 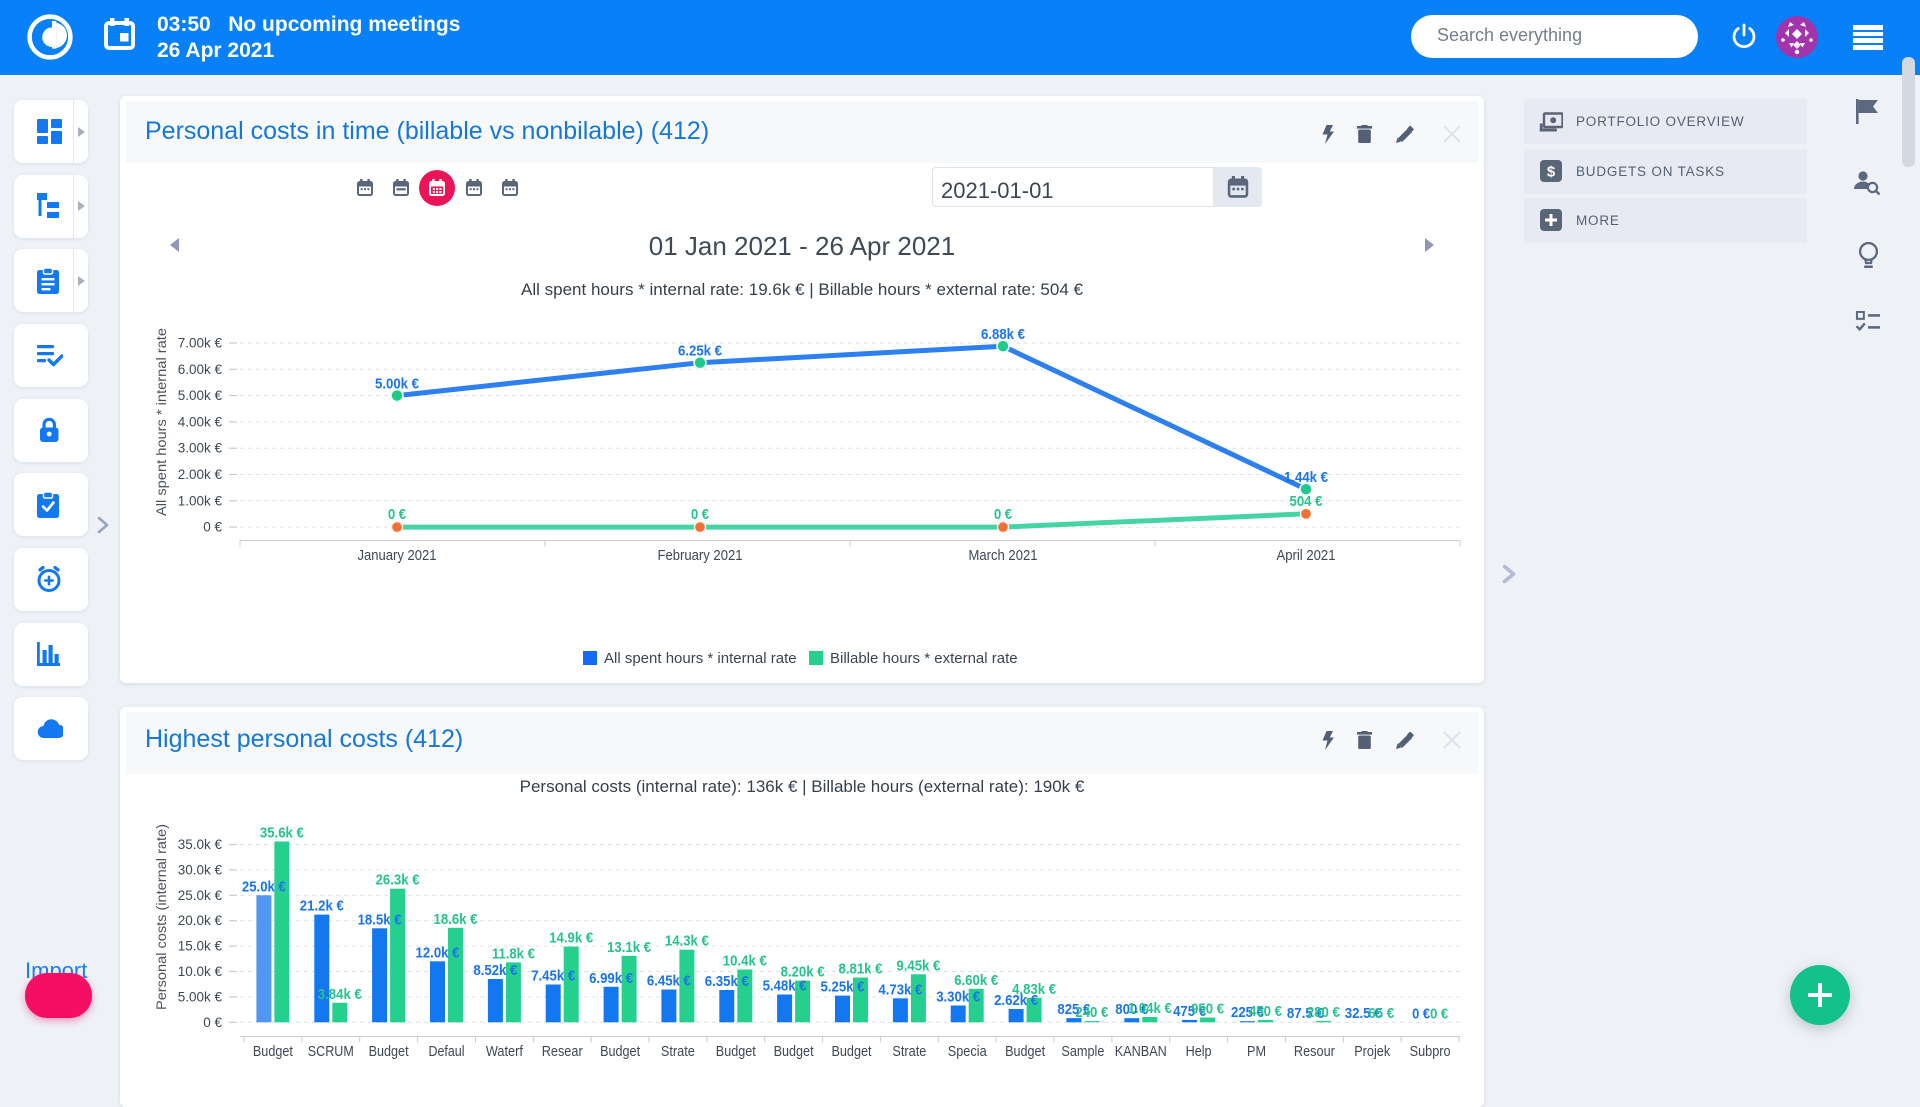 What do you see at coordinates (200, 474) in the screenshot?
I see `svg-text: 2.00k €` at bounding box center [200, 474].